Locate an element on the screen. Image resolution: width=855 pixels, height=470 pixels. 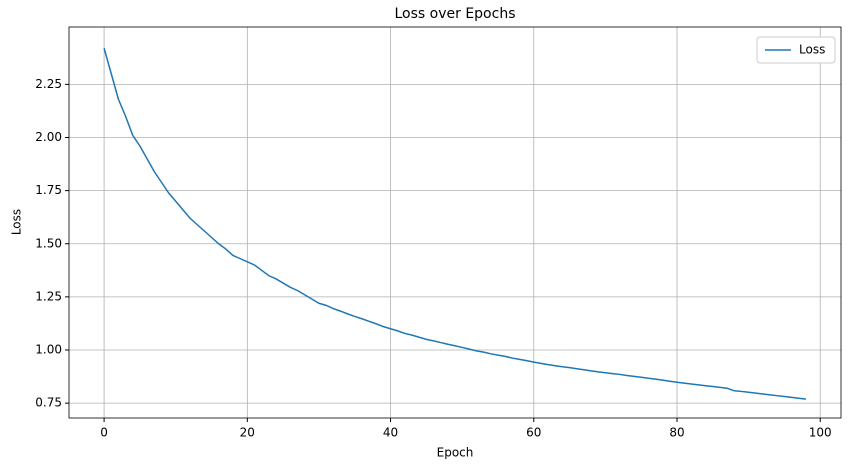
y-tick-label: 0.75 is located at coordinates (48, 403).